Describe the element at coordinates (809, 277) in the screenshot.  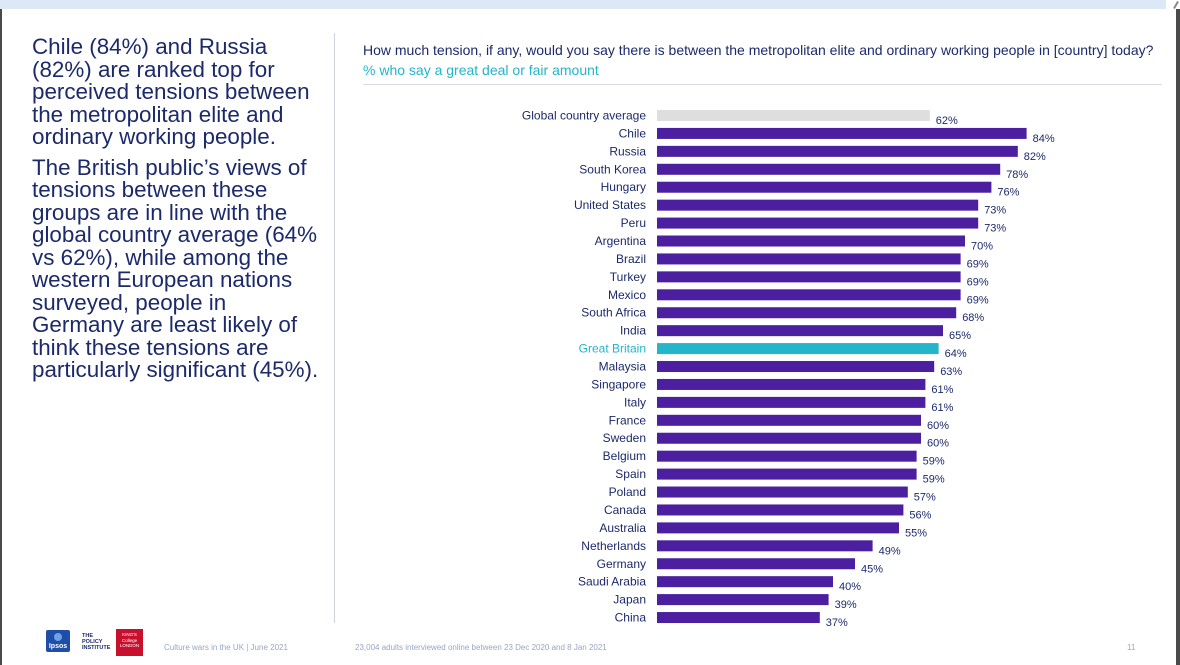
I see `bar-turkey` at that location.